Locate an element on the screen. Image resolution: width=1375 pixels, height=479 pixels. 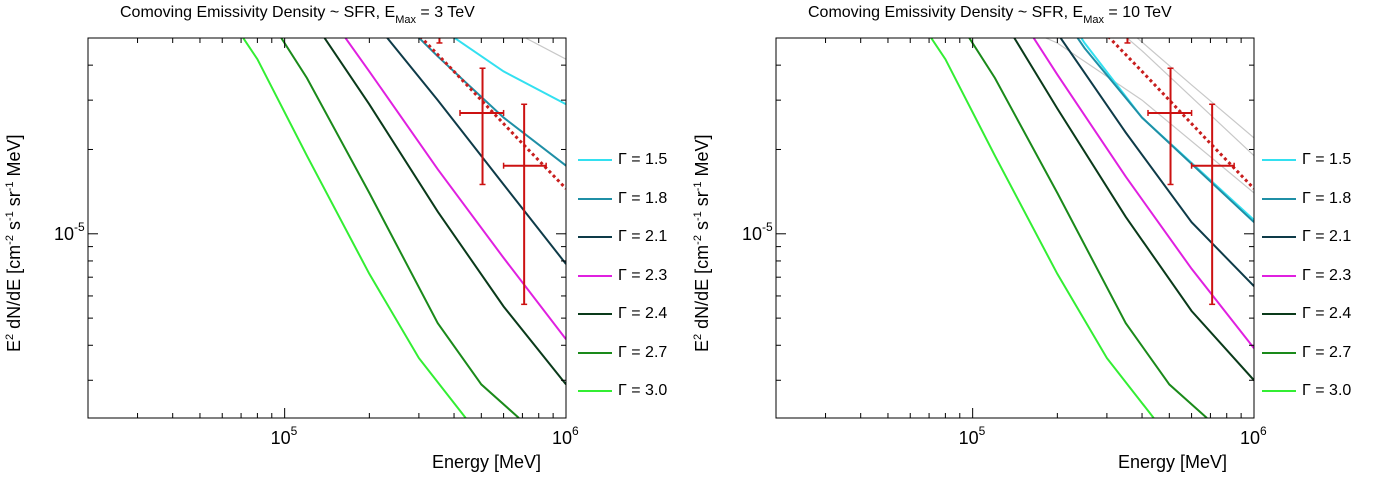
chart-title-suffix: = 3 TeV is located at coordinates (445, 12).